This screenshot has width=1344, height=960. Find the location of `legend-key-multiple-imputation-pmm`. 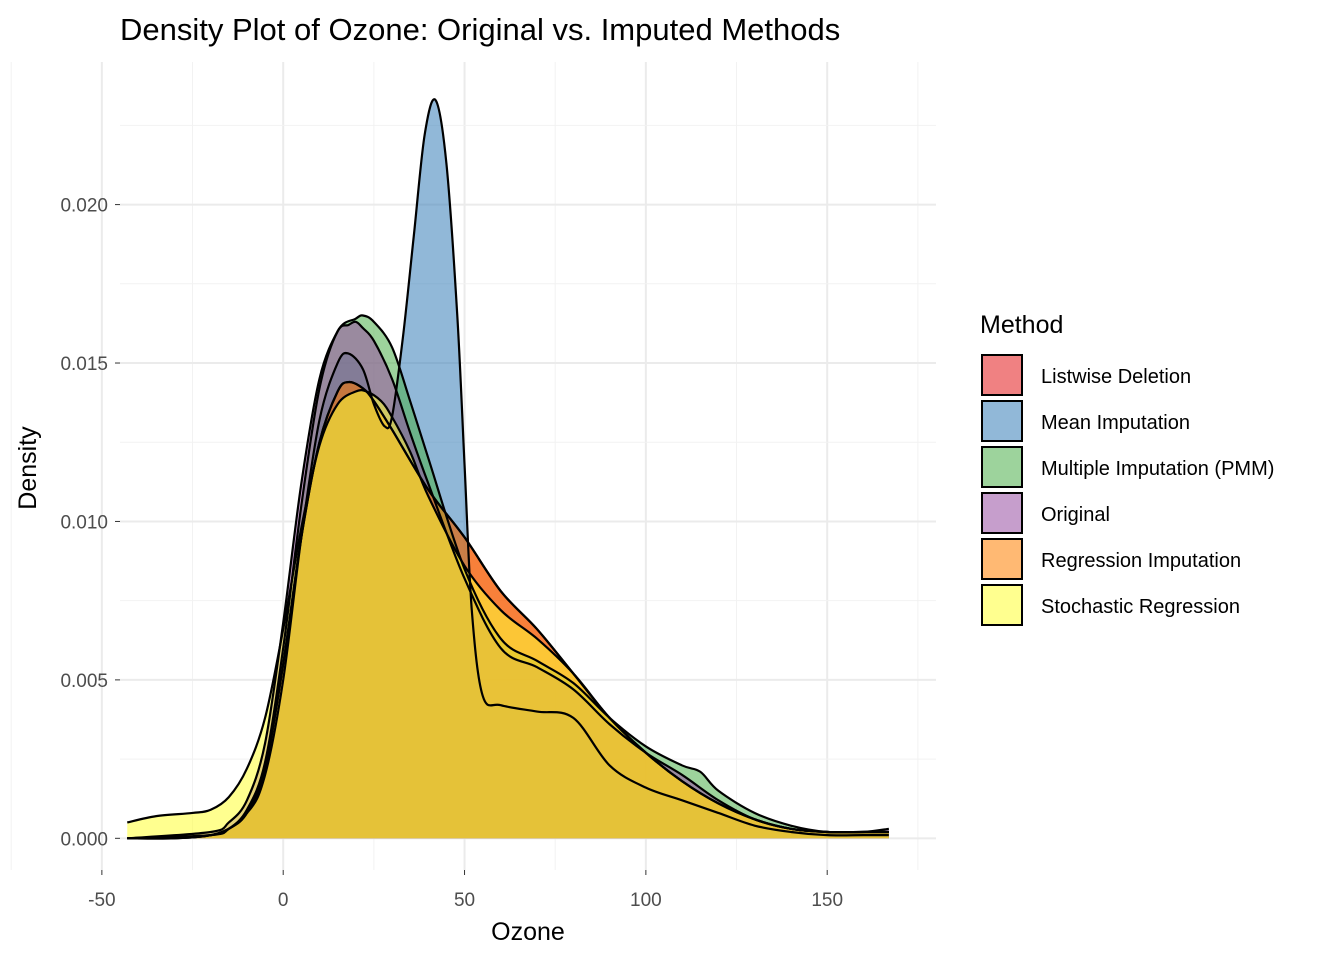

legend-key-multiple-imputation-pmm is located at coordinates (1002, 467).